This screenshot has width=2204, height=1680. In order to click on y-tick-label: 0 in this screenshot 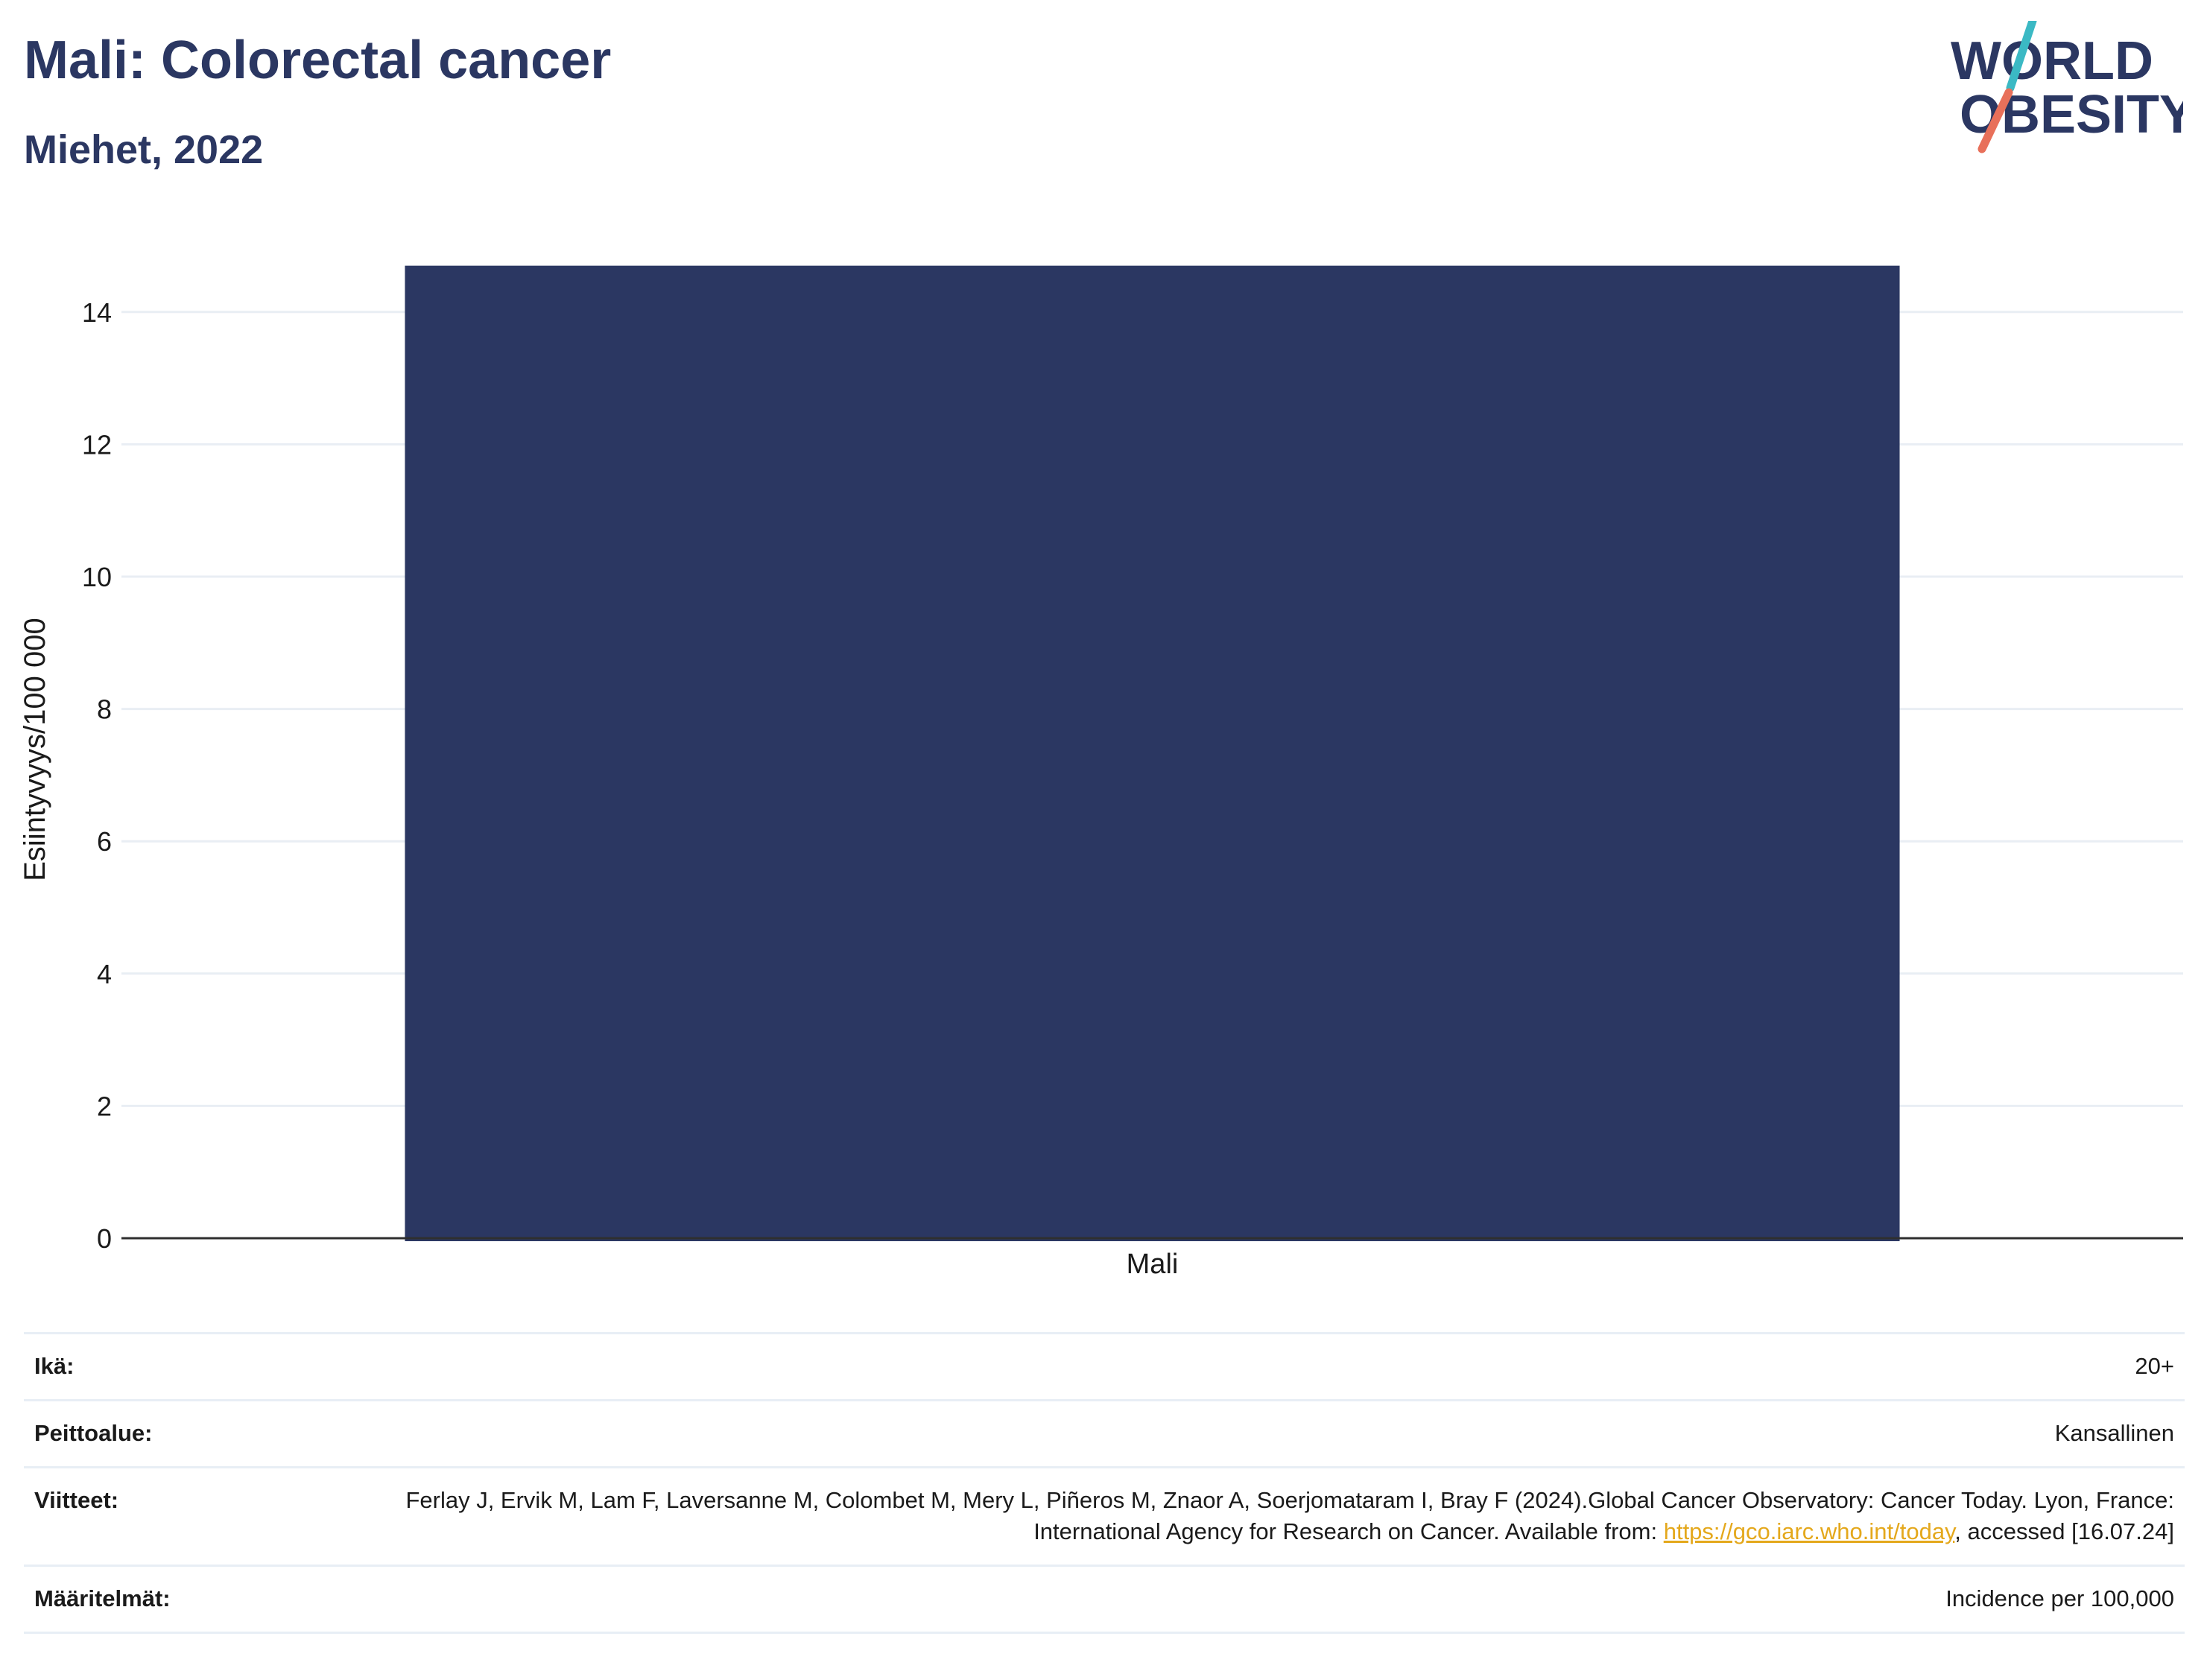, I will do `click(104, 1238)`.